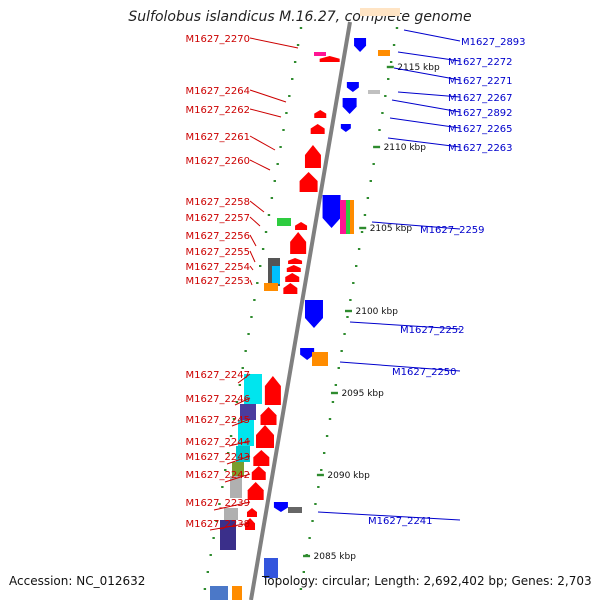 This screenshot has height=600, width=600. I want to click on forward-gene-label: M1627_2264, so click(217, 91).